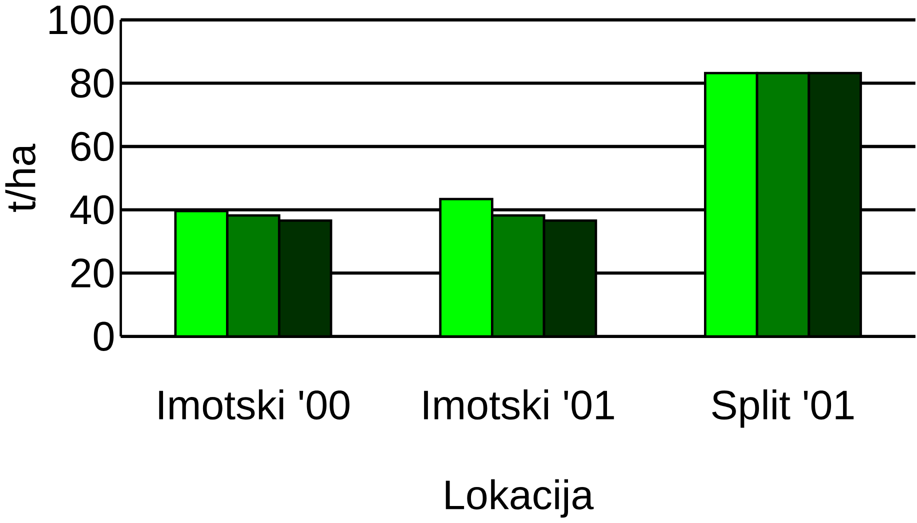  Describe the element at coordinates (254, 404) in the screenshot. I see `x-tick-label: Imotski '00` at that location.